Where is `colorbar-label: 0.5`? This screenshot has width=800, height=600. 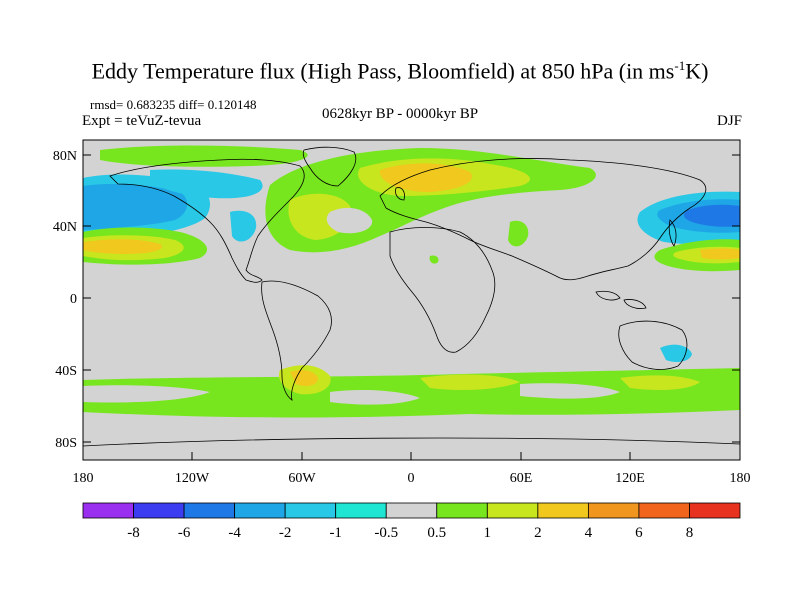
colorbar-label: 0.5 is located at coordinates (436, 533).